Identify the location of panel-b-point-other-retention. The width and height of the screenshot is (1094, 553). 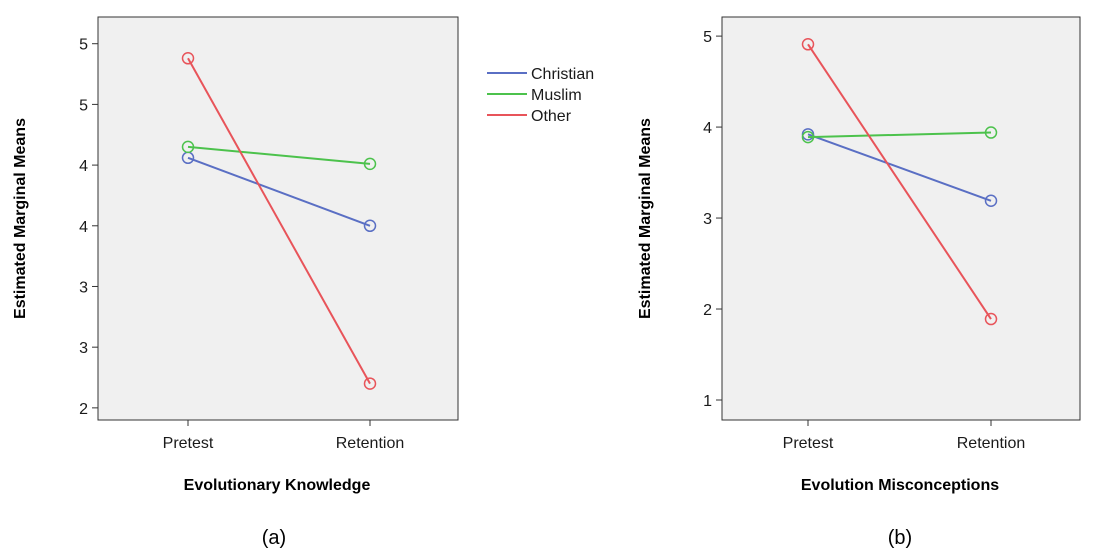
(991, 319).